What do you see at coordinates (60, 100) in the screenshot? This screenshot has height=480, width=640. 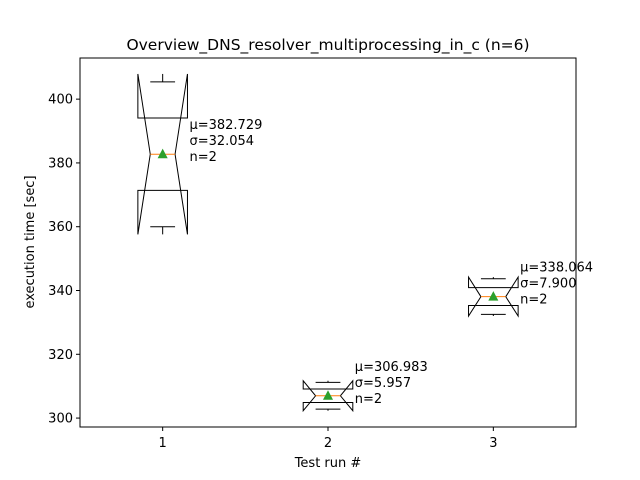 I see `y-tick-label: 400` at bounding box center [60, 100].